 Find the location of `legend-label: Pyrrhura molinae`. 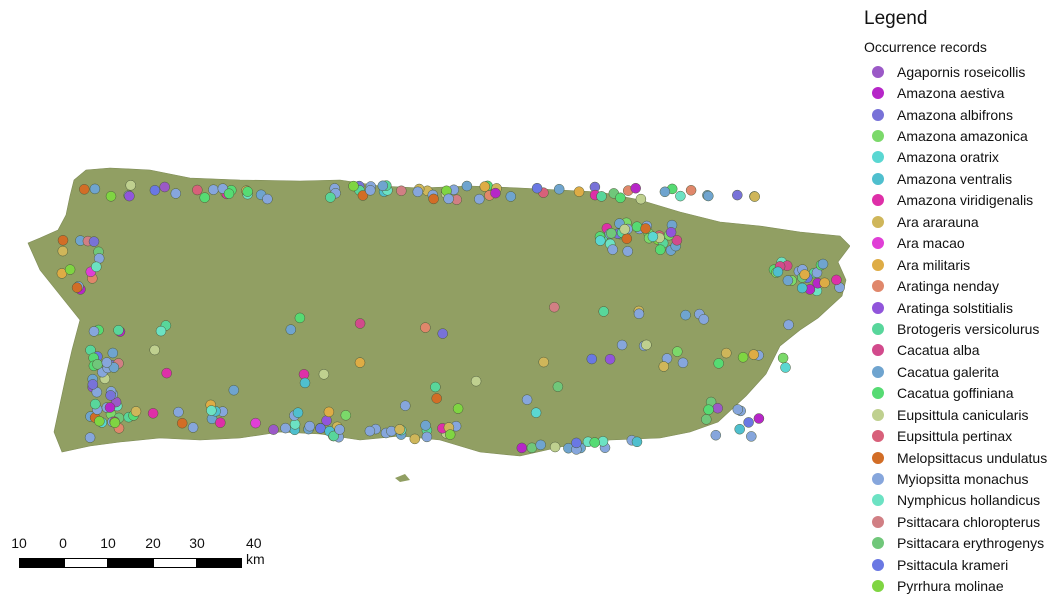

legend-label: Pyrrhura molinae is located at coordinates (950, 586).